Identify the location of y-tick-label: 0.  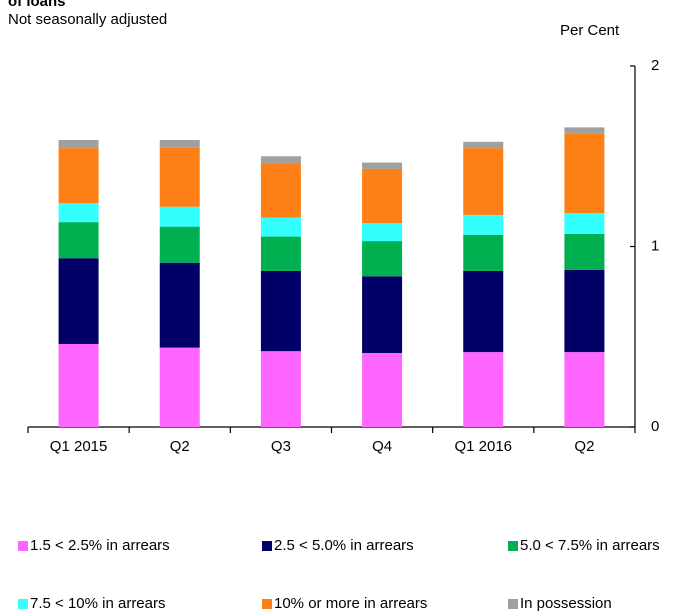
(655, 426).